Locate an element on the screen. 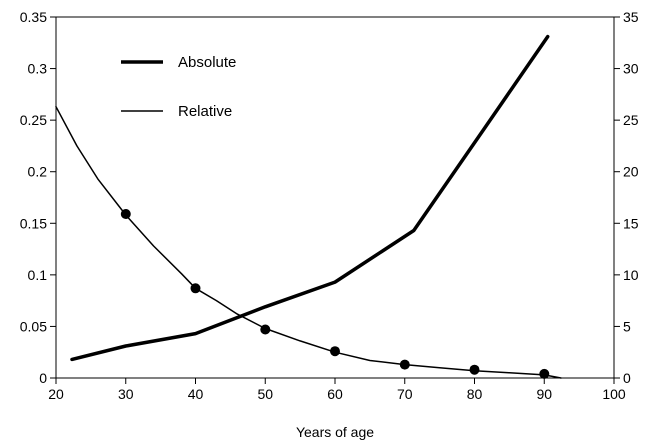 The image size is (663, 442). x-tick-label: 100 is located at coordinates (614, 394).